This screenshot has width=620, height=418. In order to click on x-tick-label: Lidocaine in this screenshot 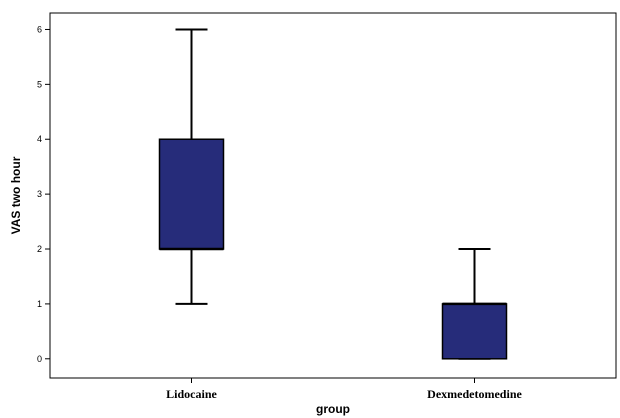, I will do `click(191, 394)`.